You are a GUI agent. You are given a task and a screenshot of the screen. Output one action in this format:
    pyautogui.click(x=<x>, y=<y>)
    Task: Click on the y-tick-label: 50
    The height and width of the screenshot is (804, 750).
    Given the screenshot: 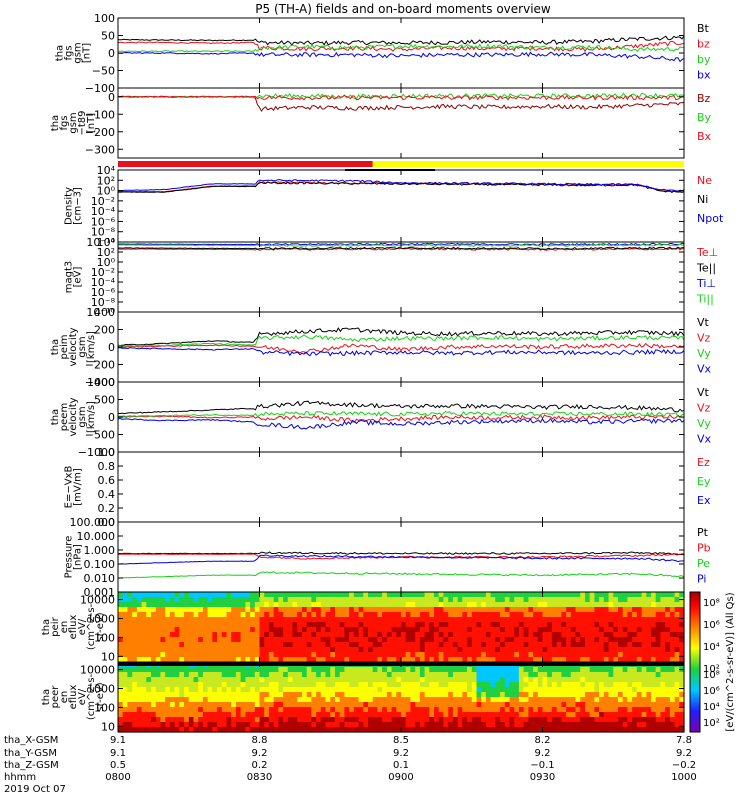 What is the action you would take?
    pyautogui.click(x=108, y=36)
    